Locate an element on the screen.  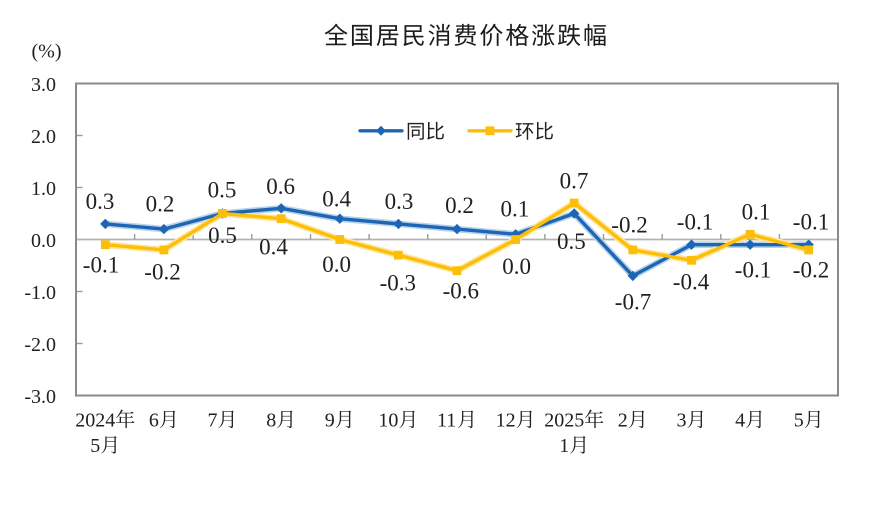
svg-text: 1.0 is located at coordinates (43, 189).